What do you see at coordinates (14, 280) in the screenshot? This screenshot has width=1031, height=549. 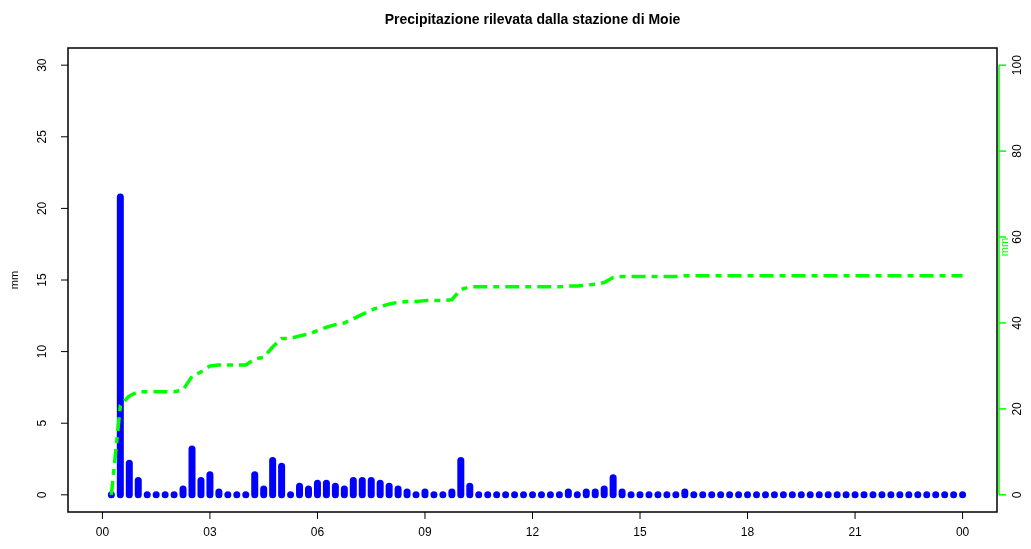 I see `y-axis-title: mm` at bounding box center [14, 280].